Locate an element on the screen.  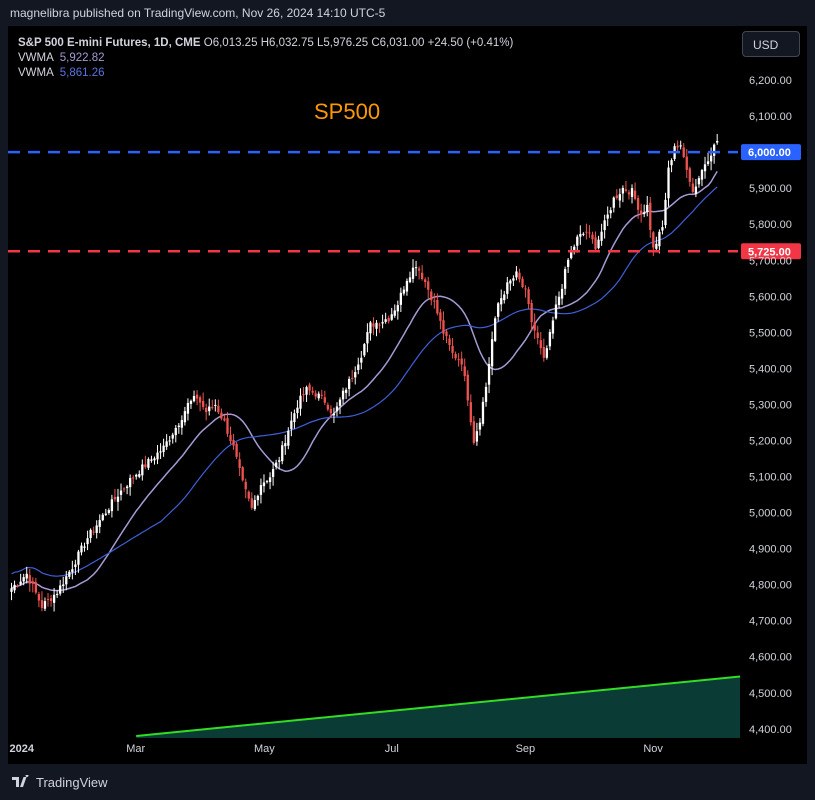
level-label-support: 5,725.00 is located at coordinates (769, 252).